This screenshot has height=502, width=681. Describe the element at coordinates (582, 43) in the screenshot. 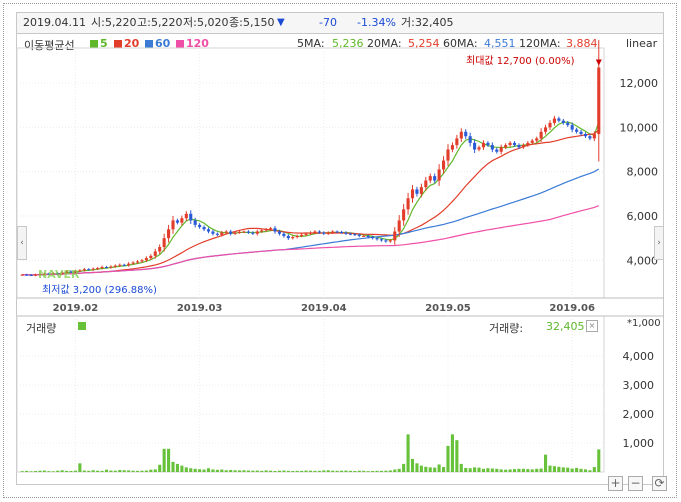

I see `ma120-readout-value: 3,884` at that location.